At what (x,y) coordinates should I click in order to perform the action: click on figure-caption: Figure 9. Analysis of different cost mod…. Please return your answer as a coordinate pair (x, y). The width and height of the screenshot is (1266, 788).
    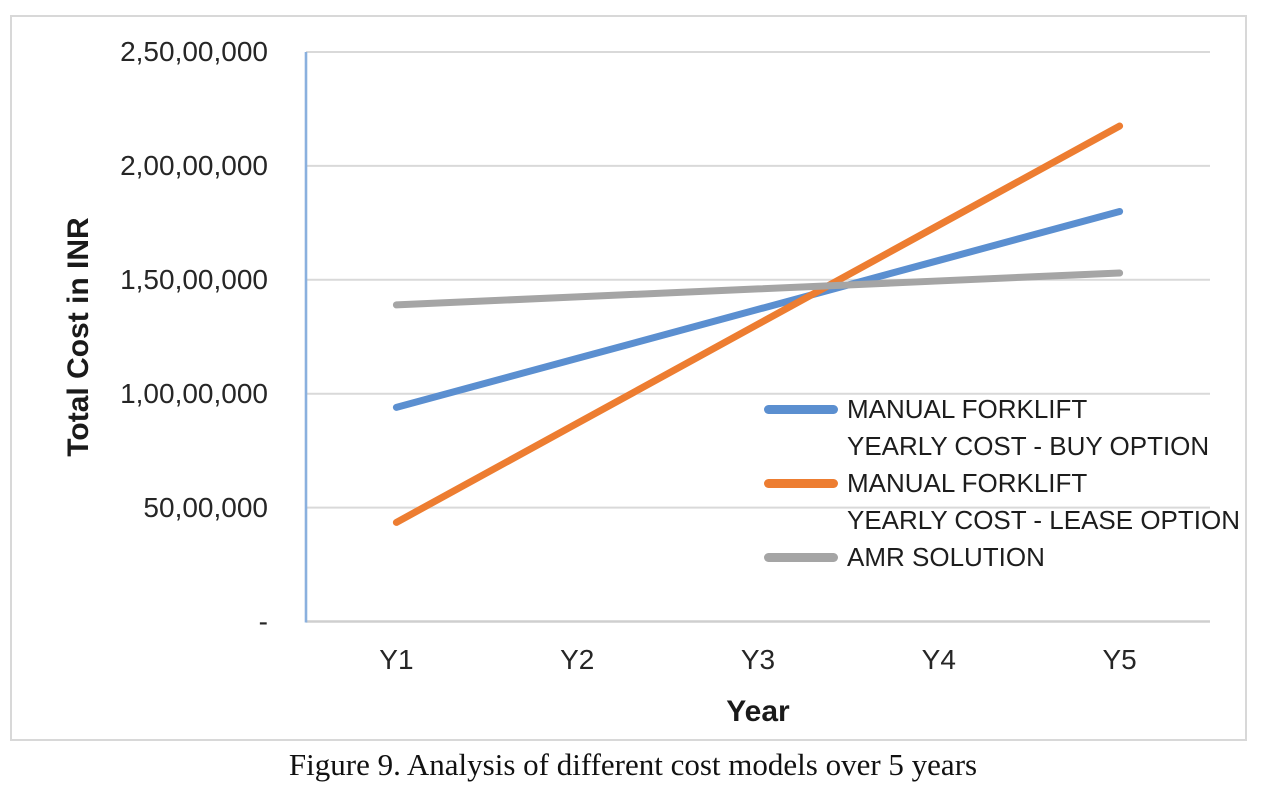
    Looking at the image, I should click on (633, 764).